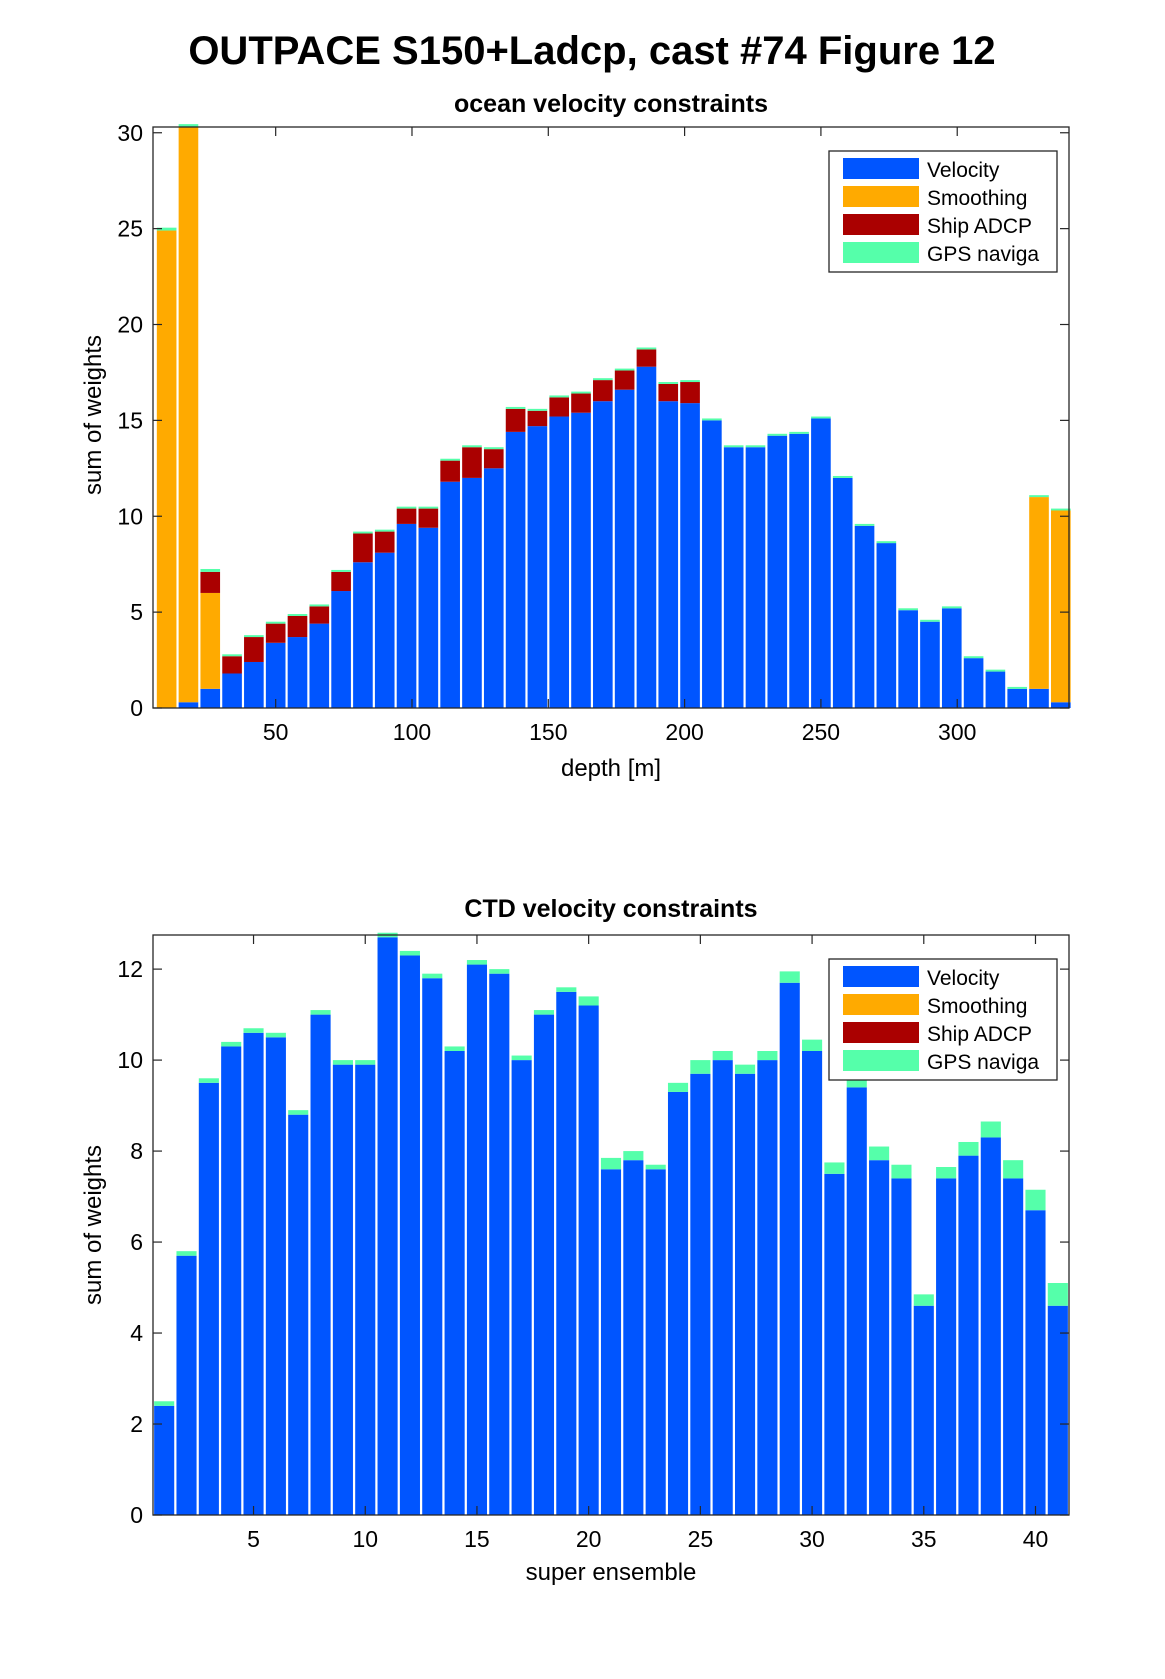 This screenshot has height=1679, width=1165. I want to click on x-tick-label: 150, so click(548, 732).